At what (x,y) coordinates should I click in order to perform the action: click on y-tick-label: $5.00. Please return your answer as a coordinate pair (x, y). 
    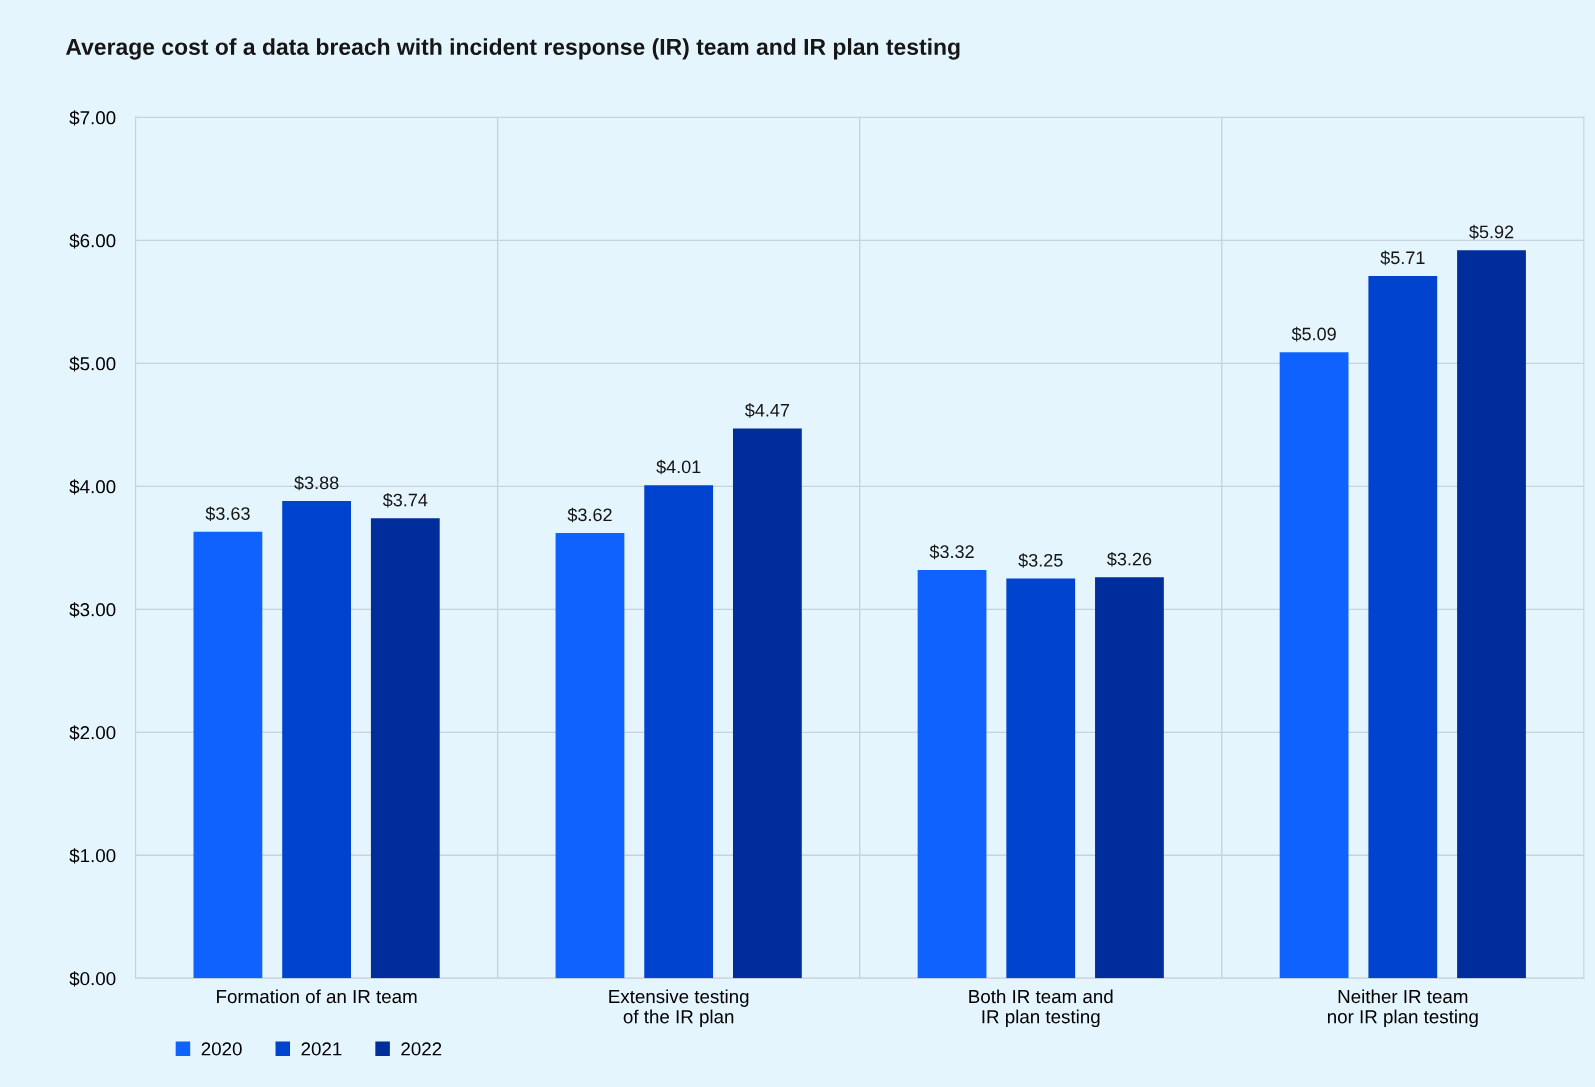
    Looking at the image, I should click on (92, 364).